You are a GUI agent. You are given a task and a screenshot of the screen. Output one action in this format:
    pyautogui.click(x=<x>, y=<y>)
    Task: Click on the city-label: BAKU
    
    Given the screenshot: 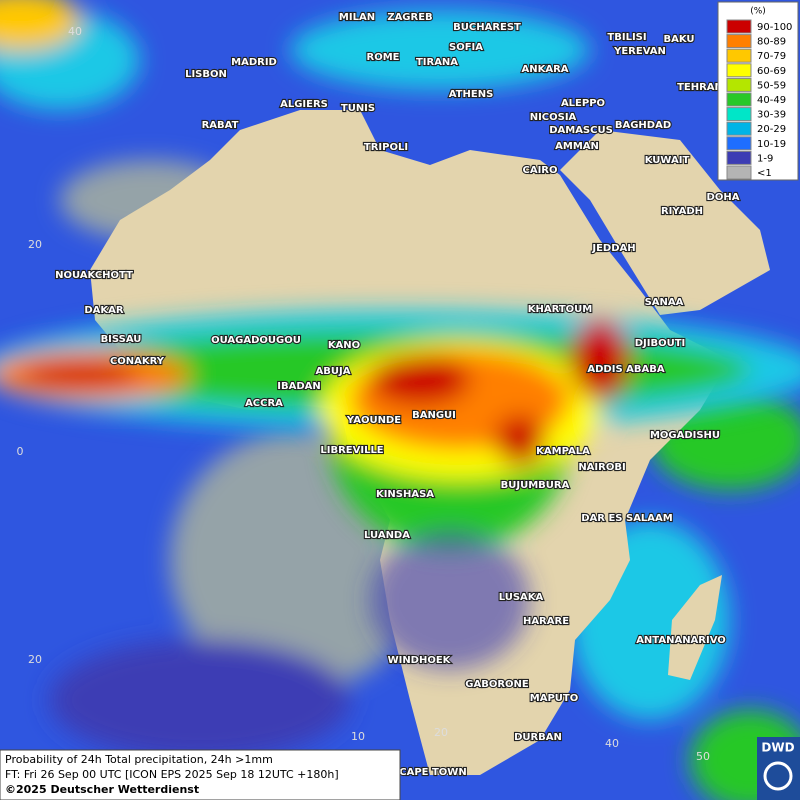 What is the action you would take?
    pyautogui.click(x=678, y=39)
    